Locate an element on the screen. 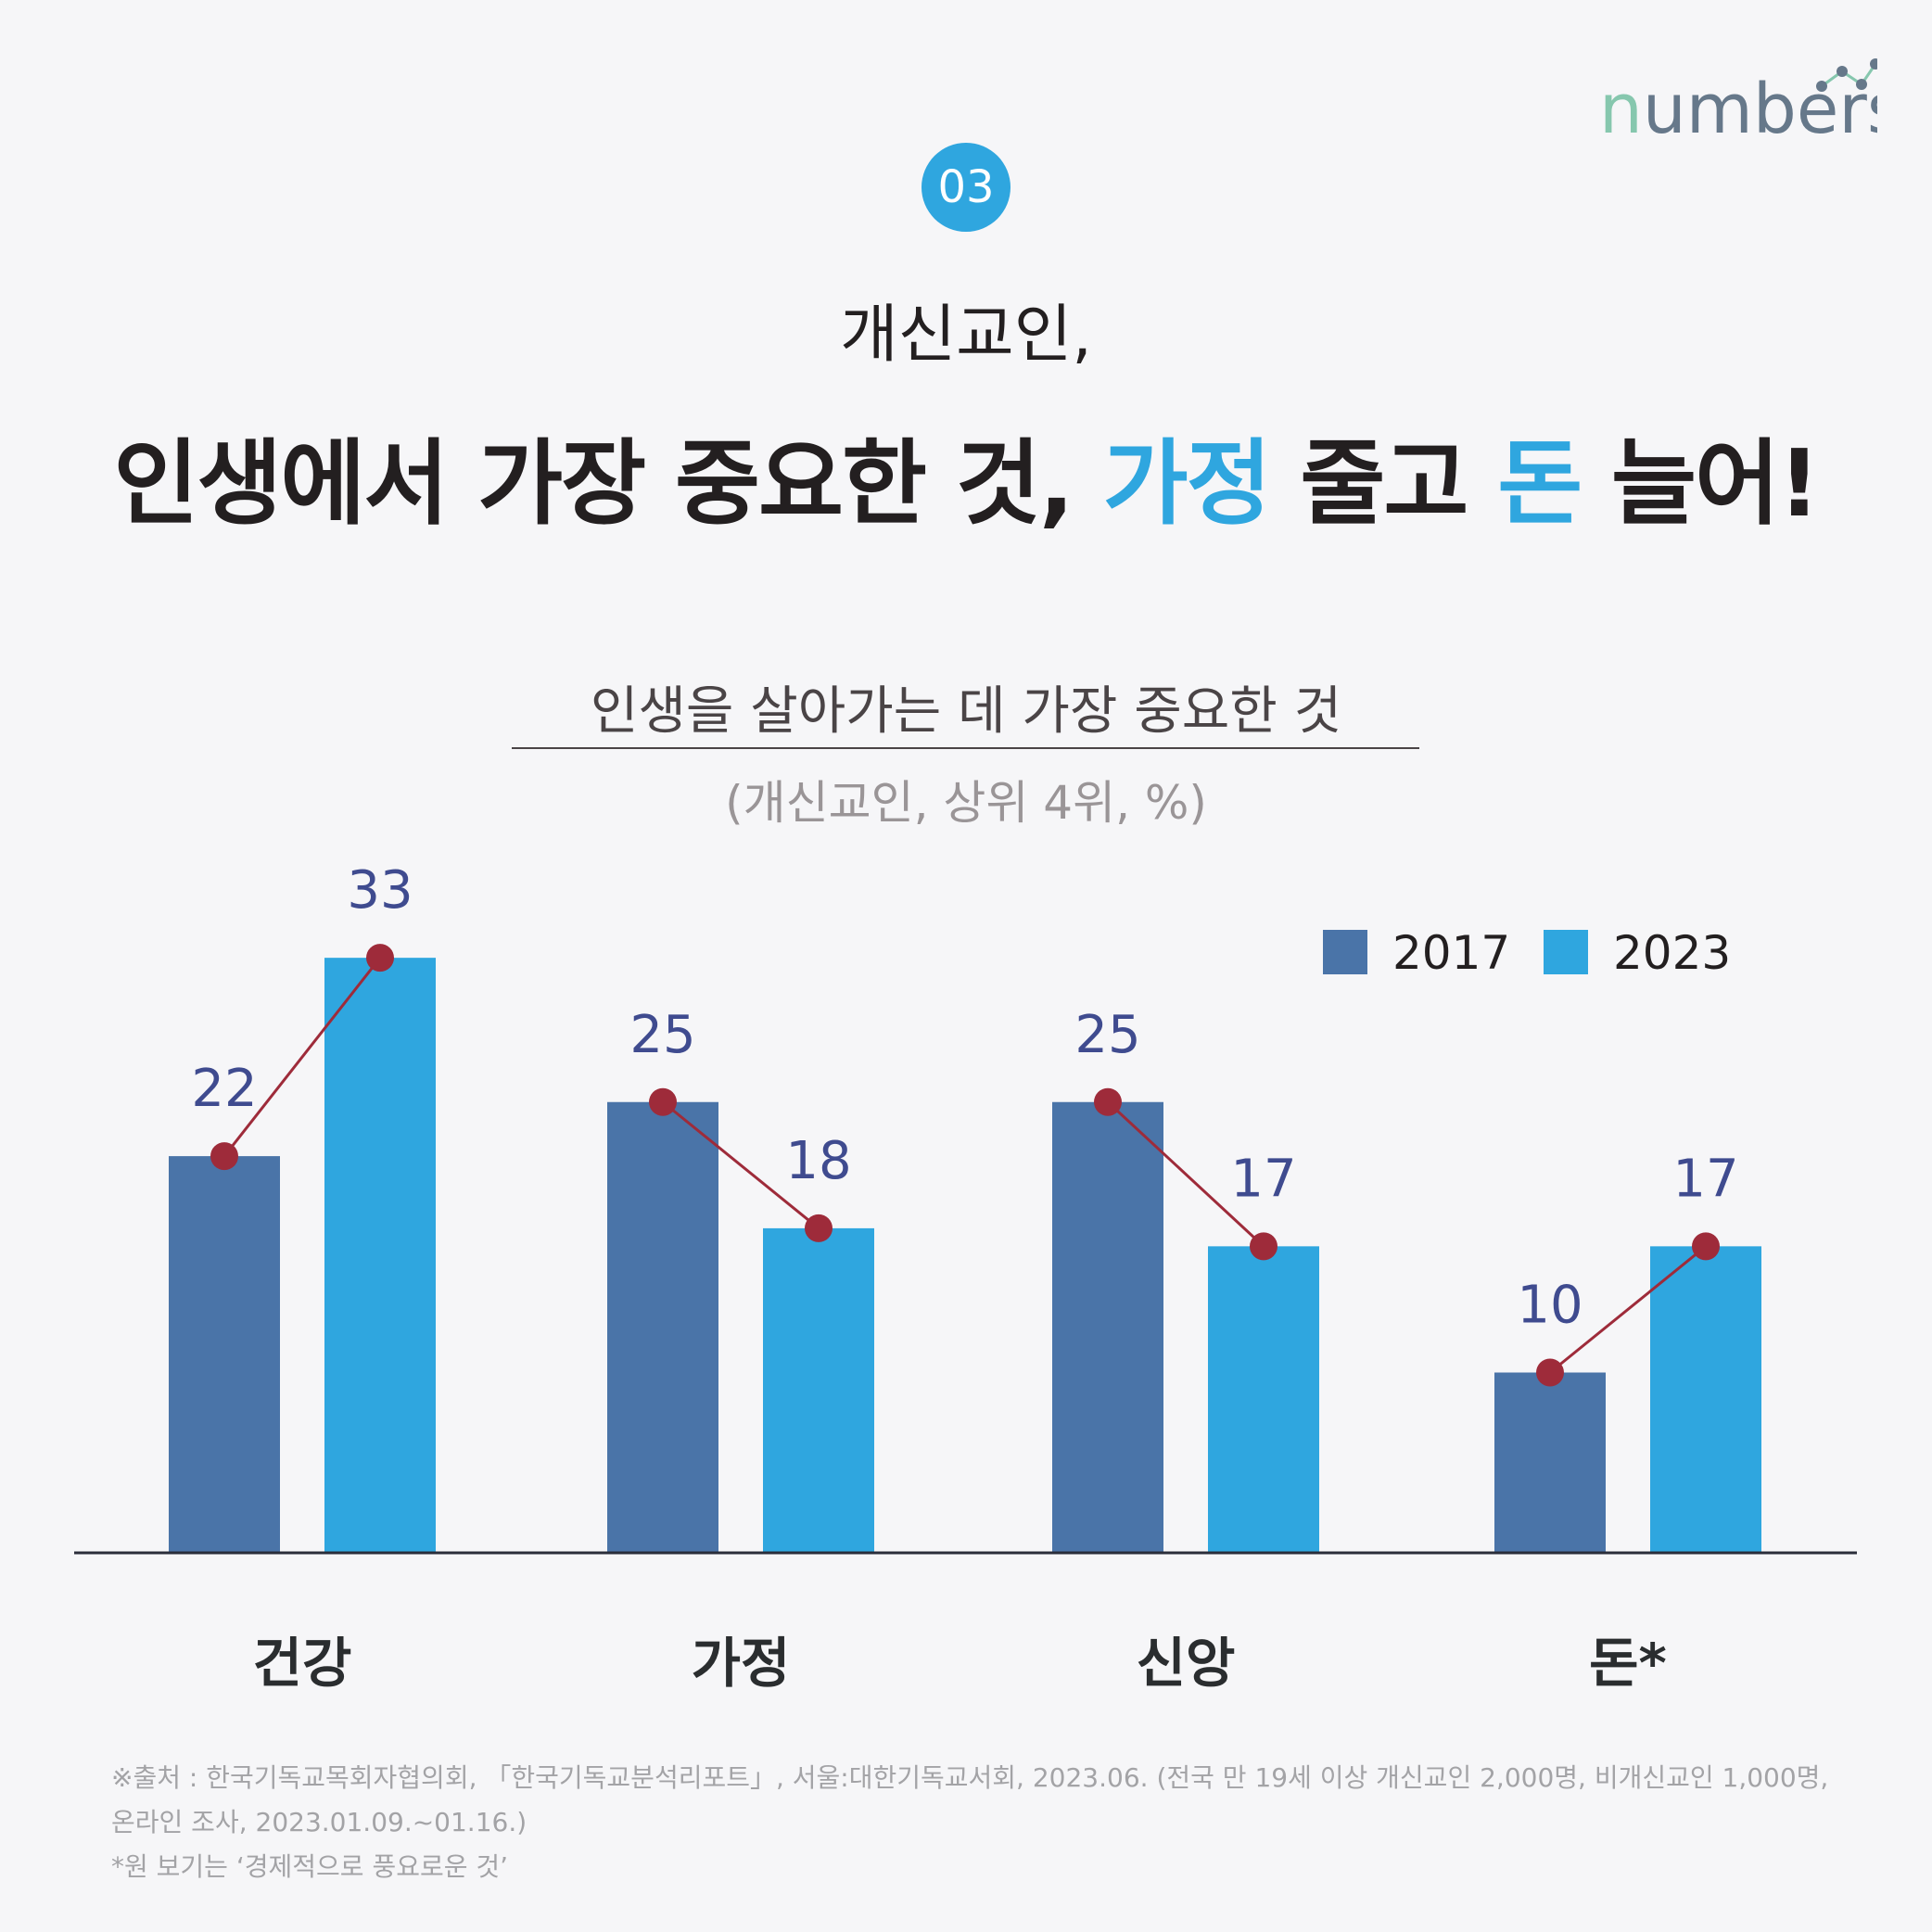  data-label: 10 is located at coordinates (1549, 1306).